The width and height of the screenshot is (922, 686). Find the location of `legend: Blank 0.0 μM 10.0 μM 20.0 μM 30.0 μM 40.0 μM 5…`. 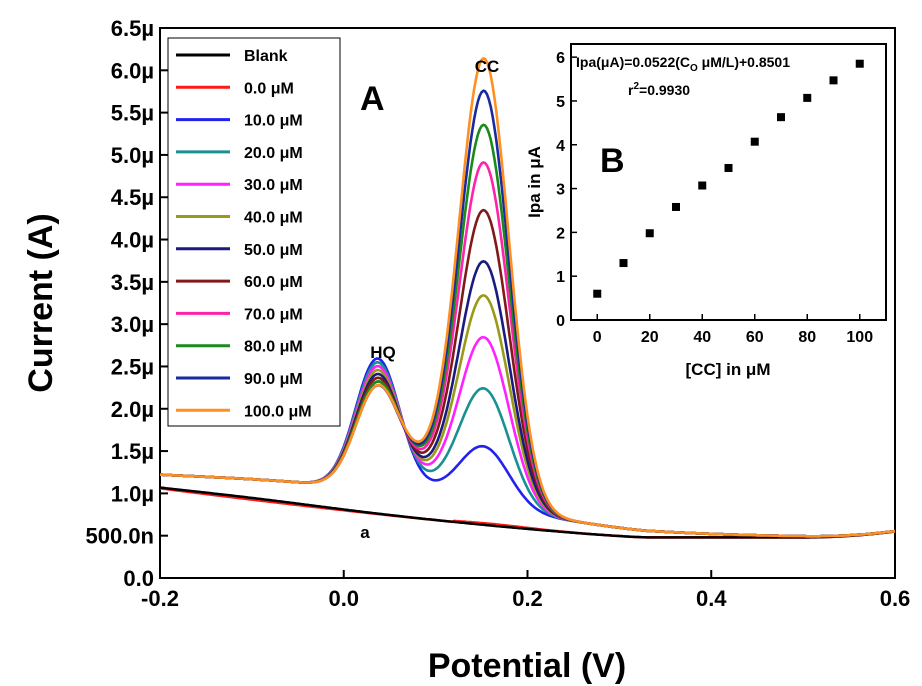

legend: Blank 0.0 μM 10.0 μM 20.0 μM 30.0 μM 40.0 μM 5… is located at coordinates (244, 234).